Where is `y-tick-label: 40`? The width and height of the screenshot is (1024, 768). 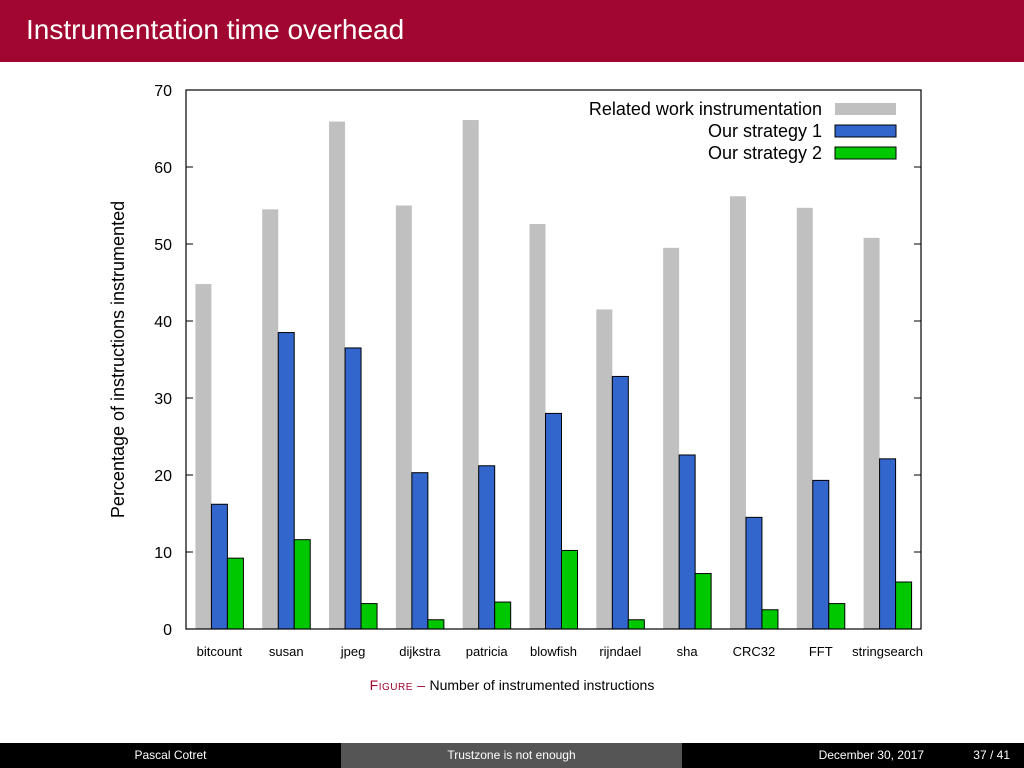
y-tick-label: 40 is located at coordinates (163, 322).